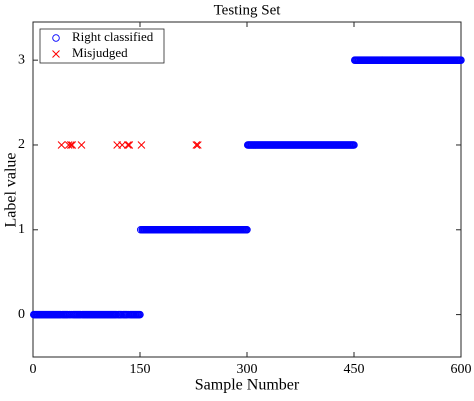 The height and width of the screenshot is (401, 474). What do you see at coordinates (21, 229) in the screenshot?
I see `y-tick-label: 1` at bounding box center [21, 229].